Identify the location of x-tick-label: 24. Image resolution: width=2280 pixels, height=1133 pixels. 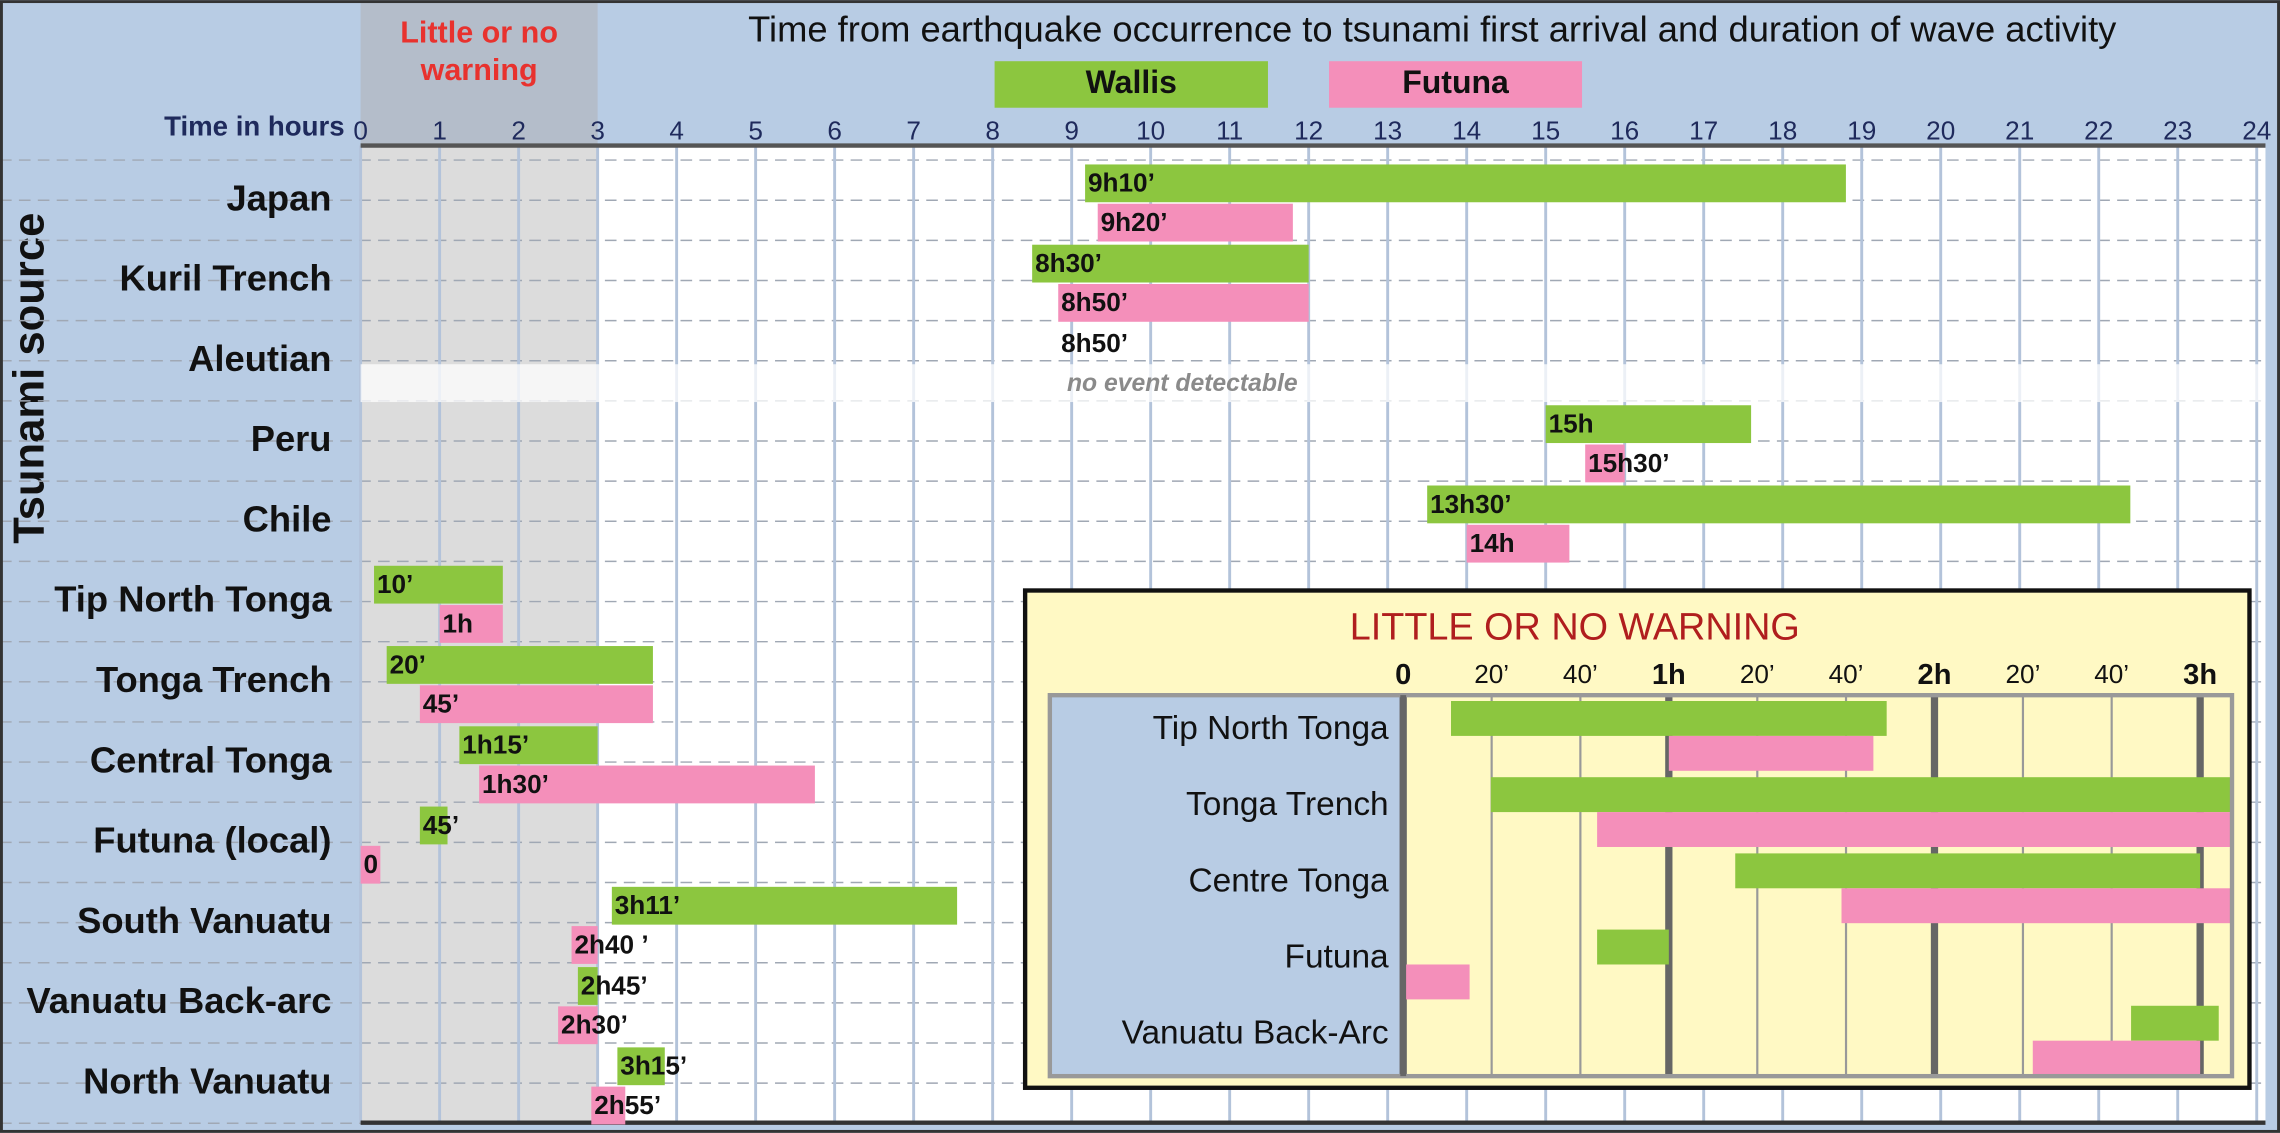
(2256, 130).